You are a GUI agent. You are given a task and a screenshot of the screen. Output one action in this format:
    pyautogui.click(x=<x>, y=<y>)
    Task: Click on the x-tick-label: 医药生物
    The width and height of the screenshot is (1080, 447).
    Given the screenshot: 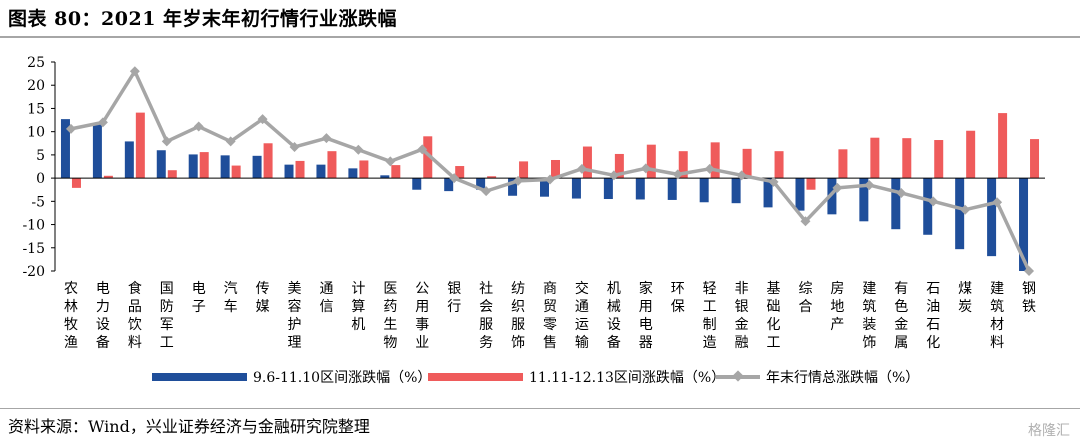 What is the action you would take?
    pyautogui.click(x=390, y=316)
    